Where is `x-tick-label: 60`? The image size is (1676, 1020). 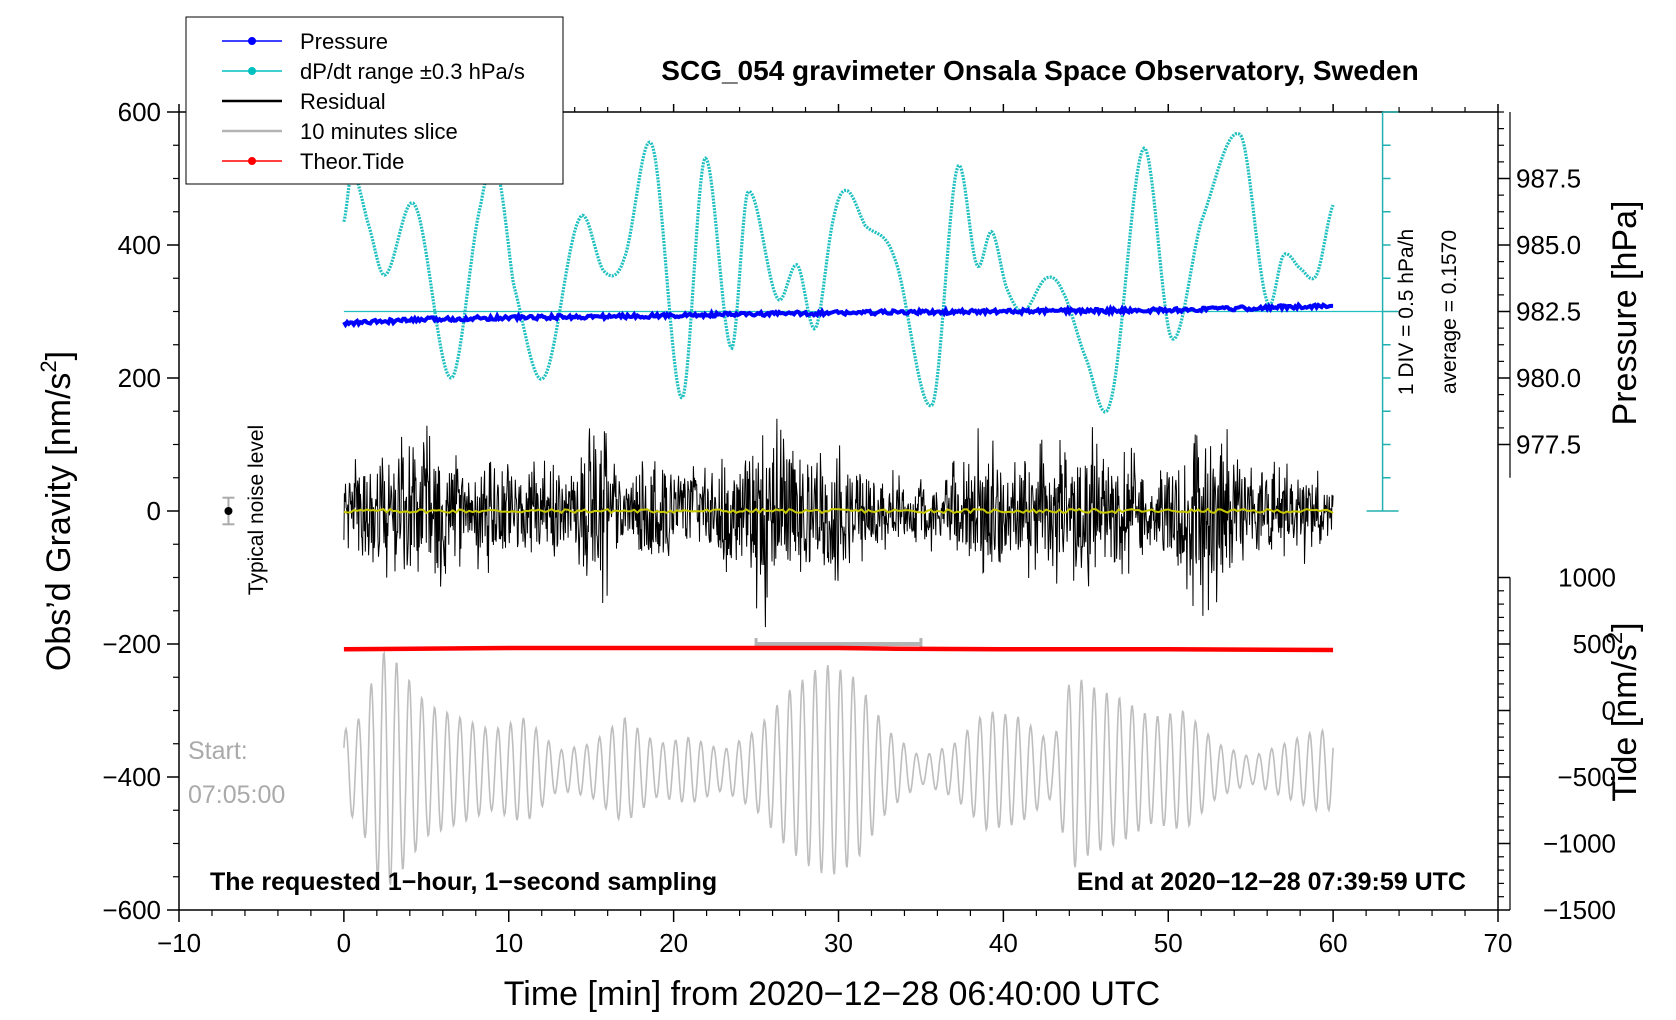 x-tick-label: 60 is located at coordinates (1333, 943).